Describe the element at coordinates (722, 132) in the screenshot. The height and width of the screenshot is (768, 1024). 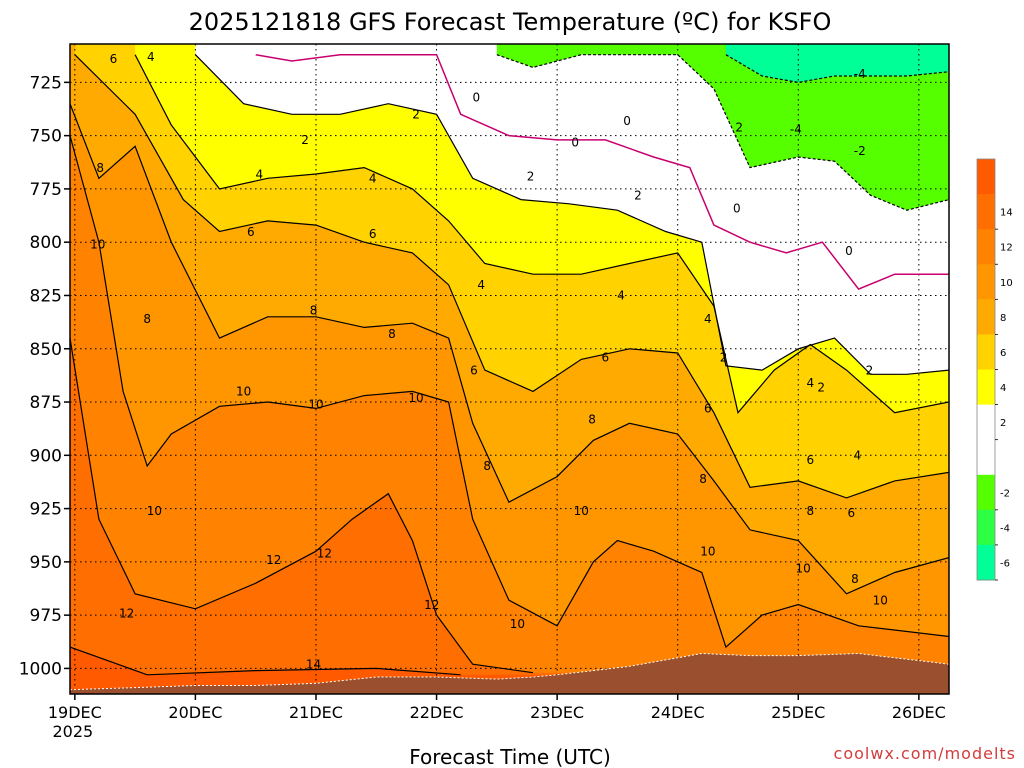
I see `isotherm-m2` at that location.